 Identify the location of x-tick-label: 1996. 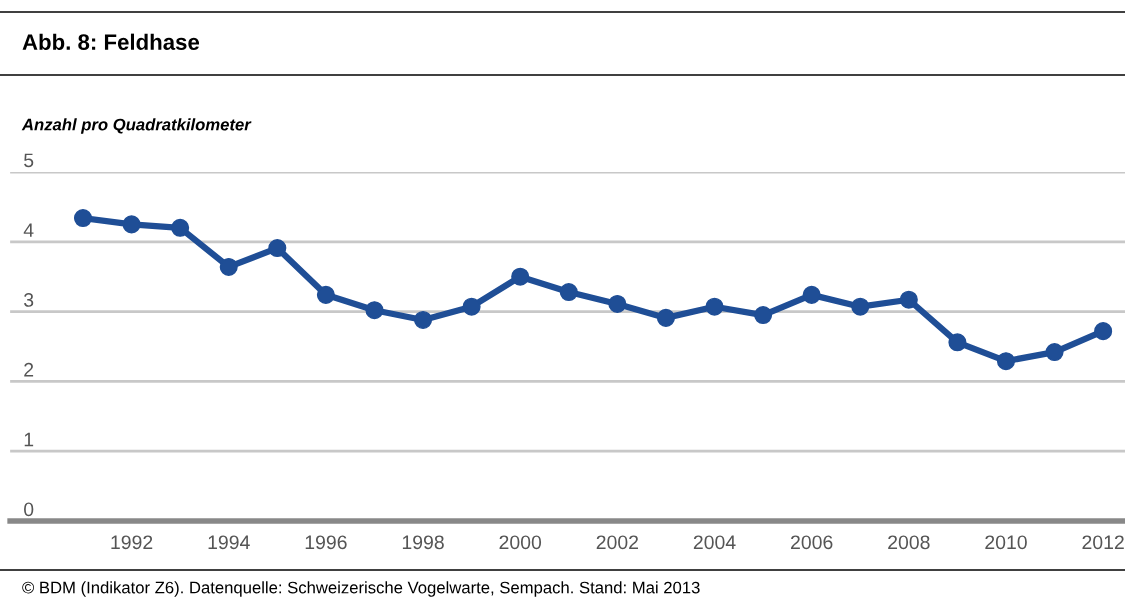
(326, 542).